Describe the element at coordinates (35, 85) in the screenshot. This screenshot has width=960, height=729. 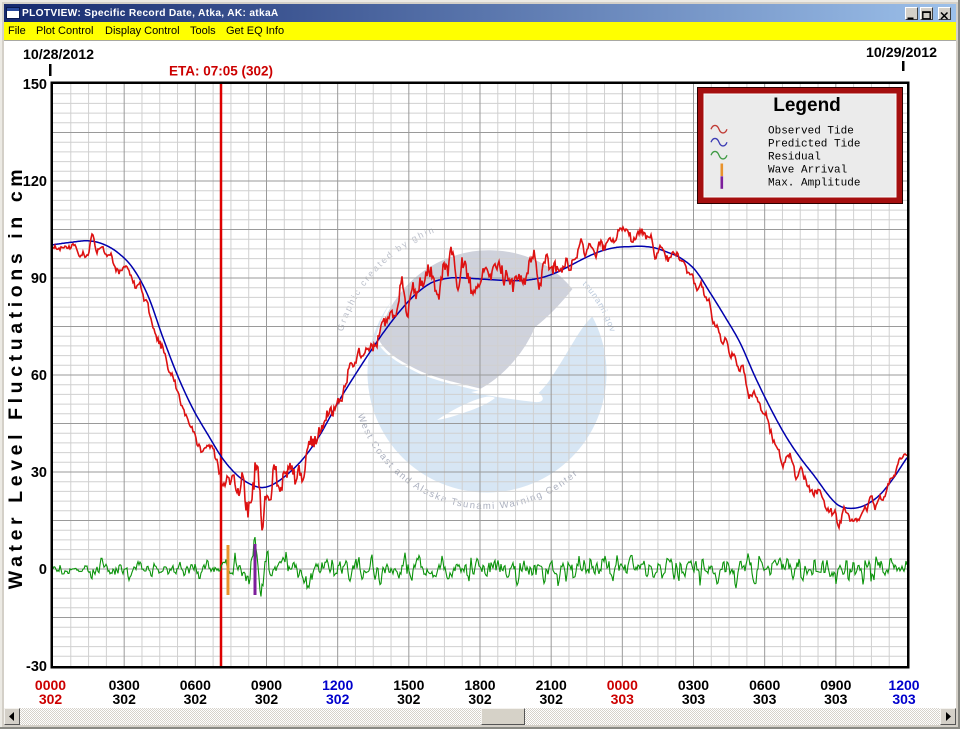
I see `svg-text: 150` at that location.